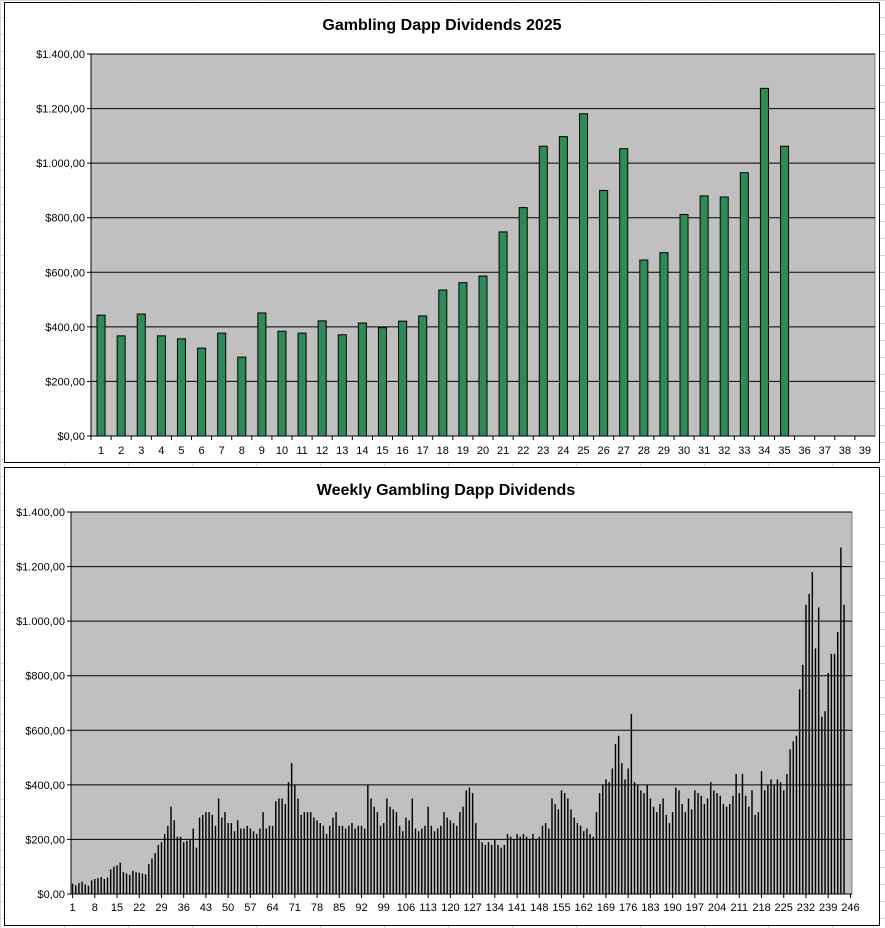  Describe the element at coordinates (784, 908) in the screenshot. I see `x-tick-label: 225` at that location.